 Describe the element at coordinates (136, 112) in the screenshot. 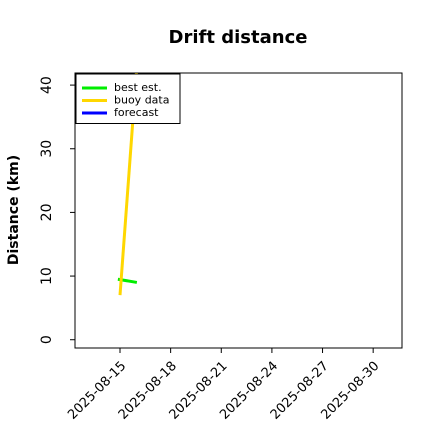

I see `legend-label: forecast` at that location.